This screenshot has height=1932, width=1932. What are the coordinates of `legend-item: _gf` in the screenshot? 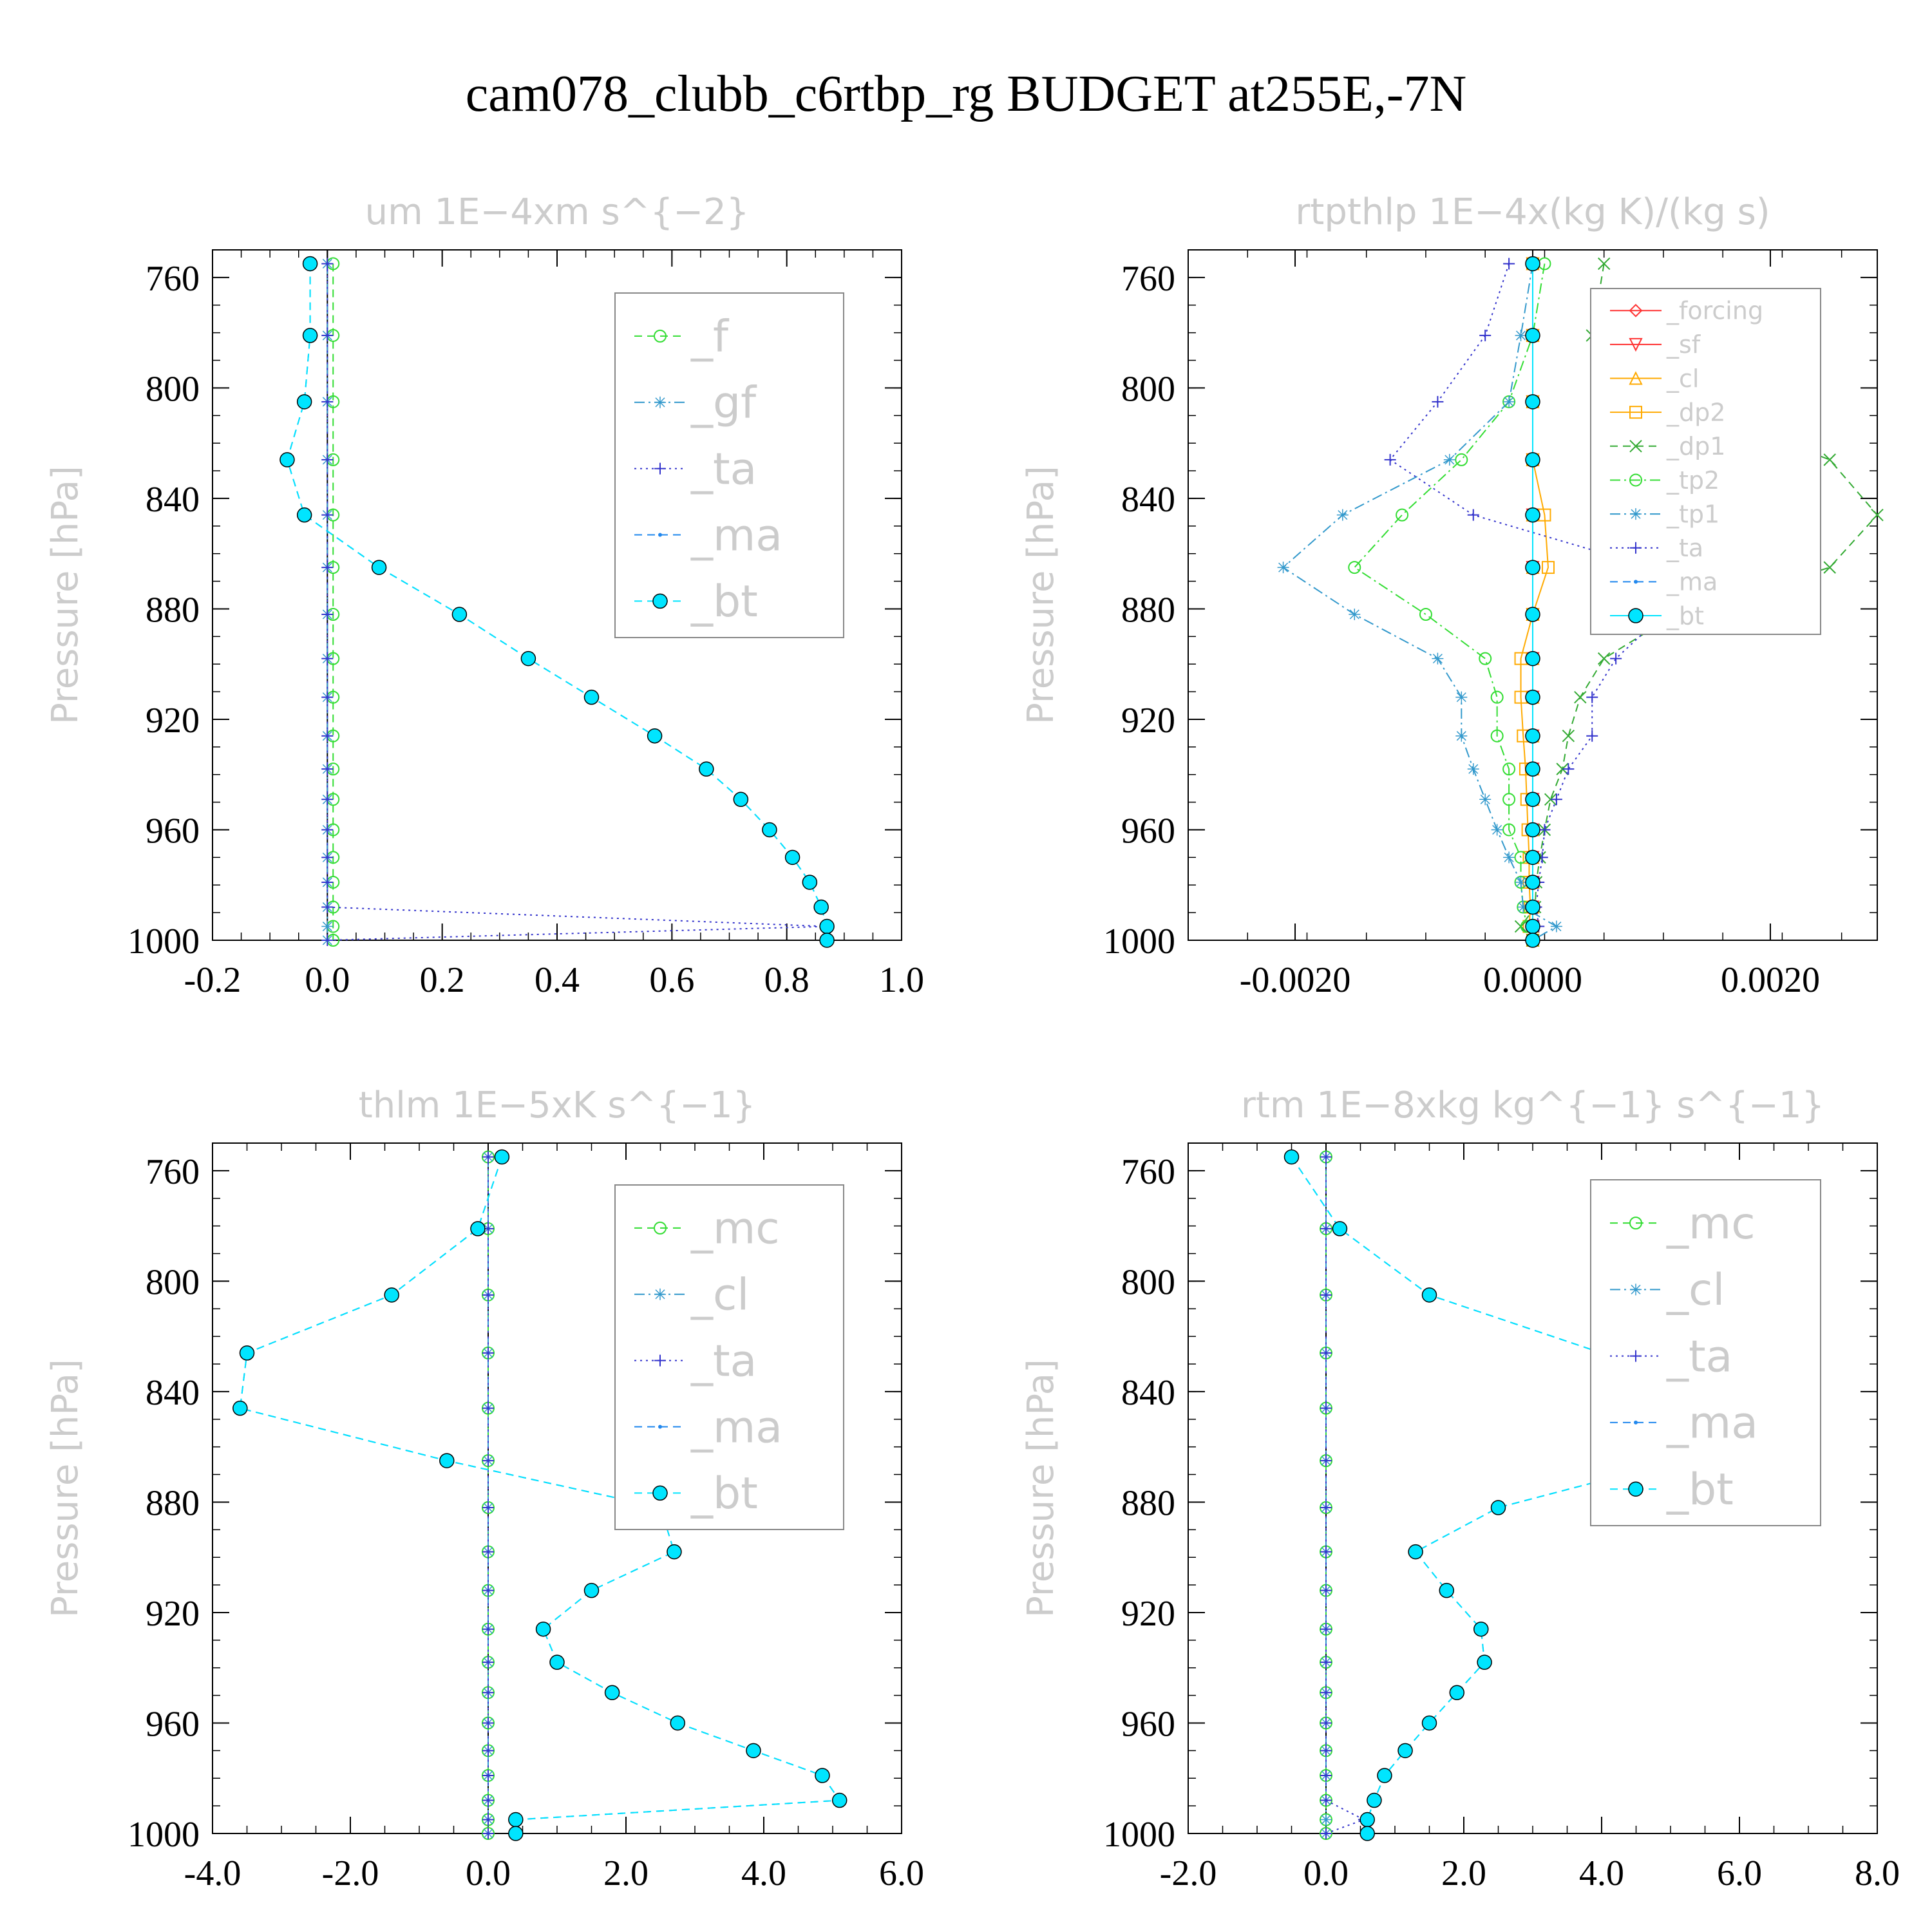 It's located at (695, 403).